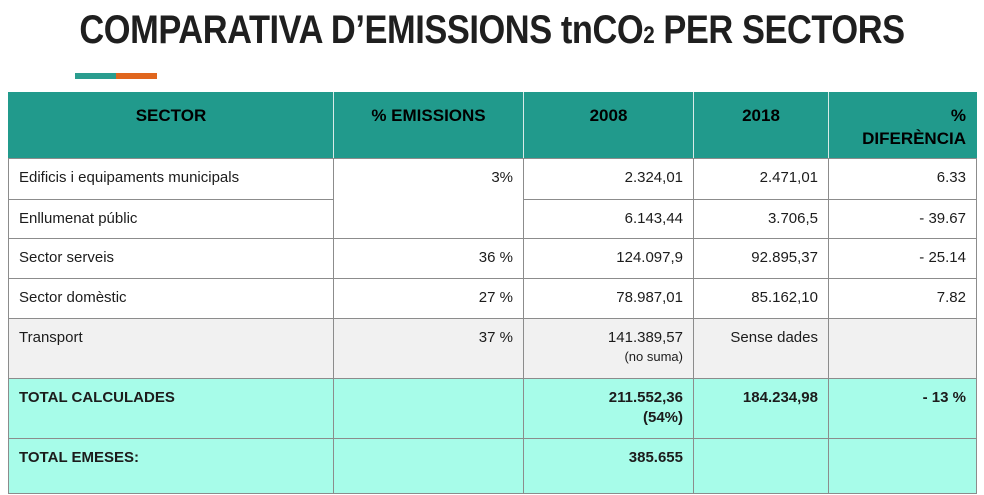 This screenshot has height=495, width=984. Describe the element at coordinates (428, 348) in the screenshot. I see `cell-emissions: 37 %` at that location.